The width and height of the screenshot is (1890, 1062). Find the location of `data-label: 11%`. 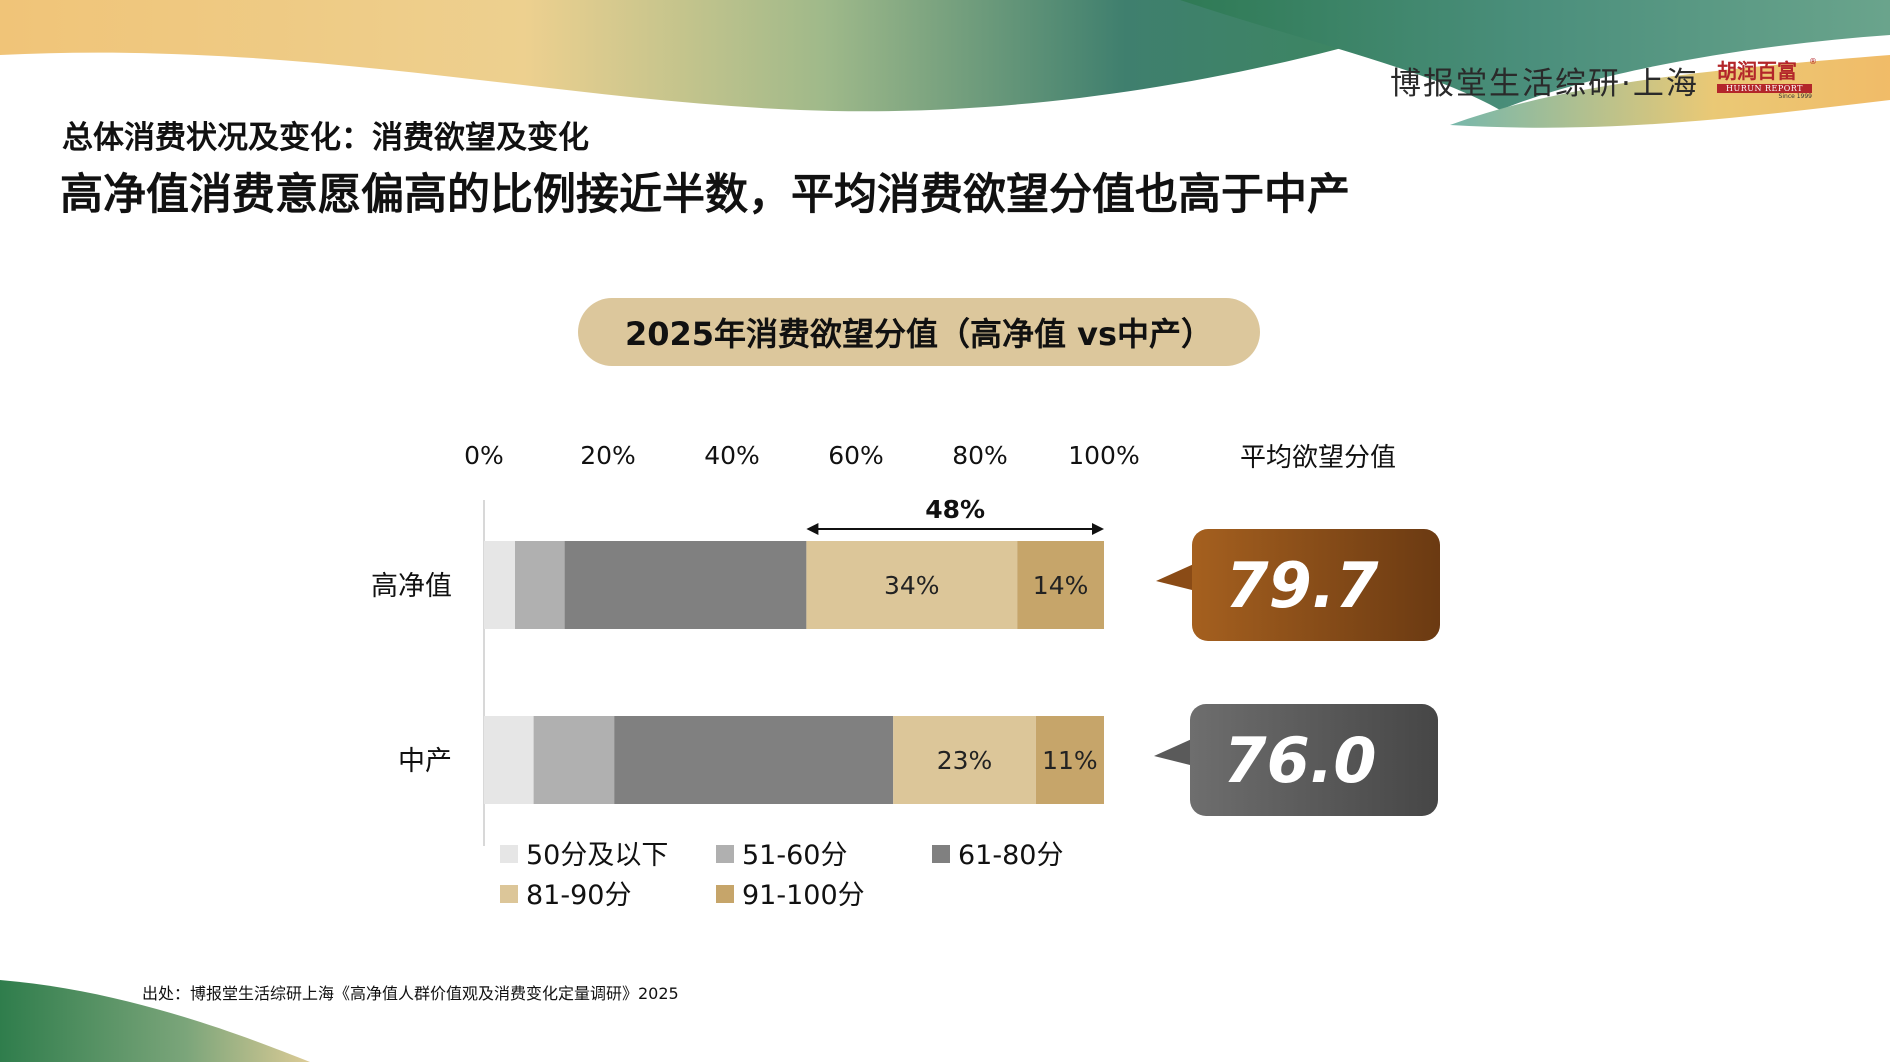

data-label: 11% is located at coordinates (1070, 760).